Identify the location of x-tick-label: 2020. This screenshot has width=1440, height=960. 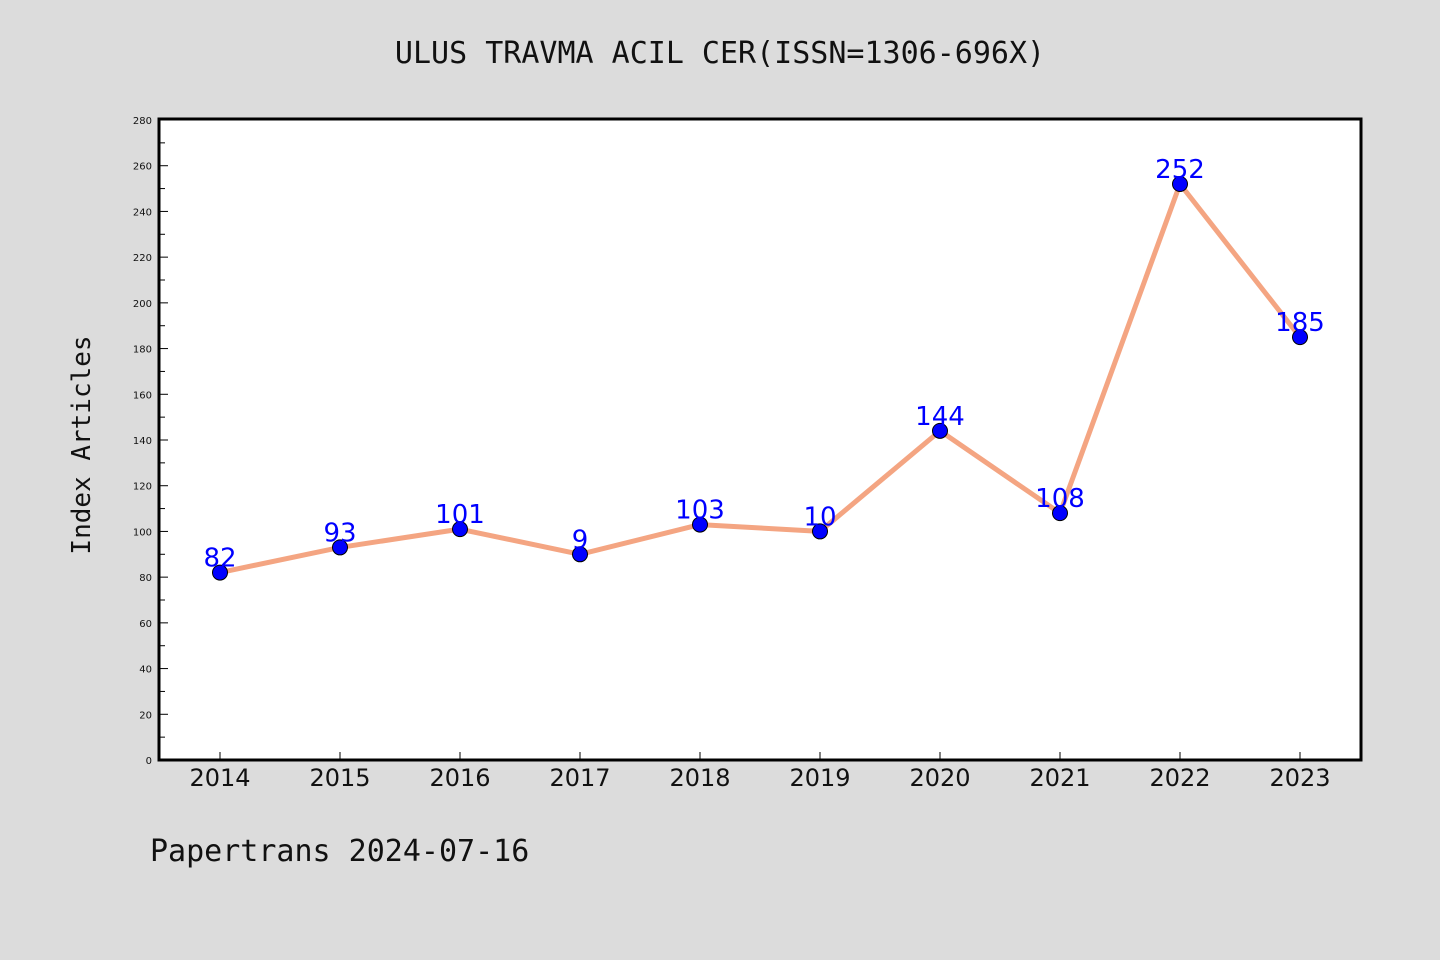
(939, 778).